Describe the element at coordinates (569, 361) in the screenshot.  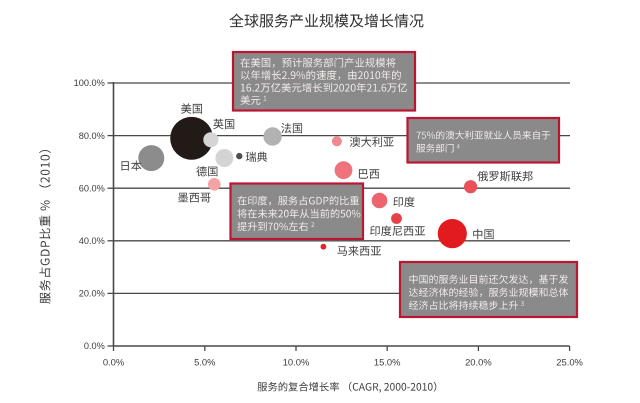
I see `svg-text: 25.0%` at that location.